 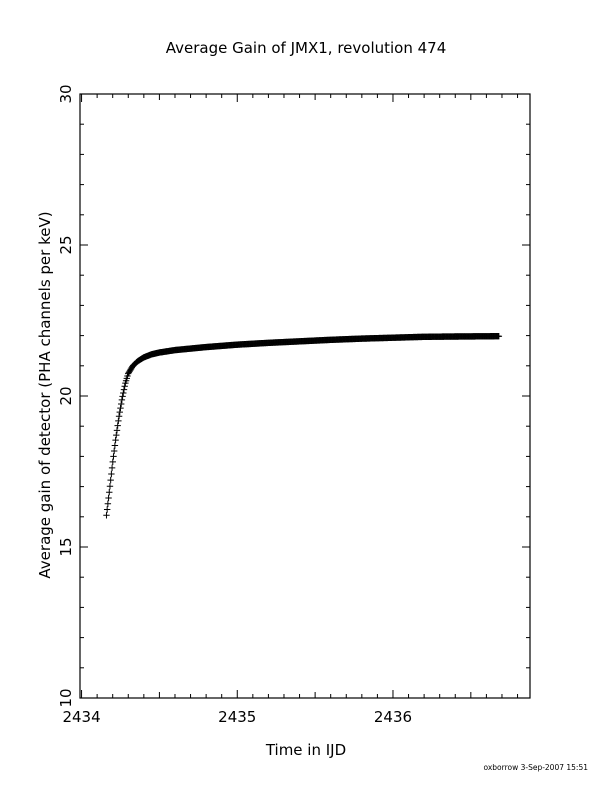 What do you see at coordinates (305, 750) in the screenshot?
I see `x-axis-label: Time in IJD` at bounding box center [305, 750].